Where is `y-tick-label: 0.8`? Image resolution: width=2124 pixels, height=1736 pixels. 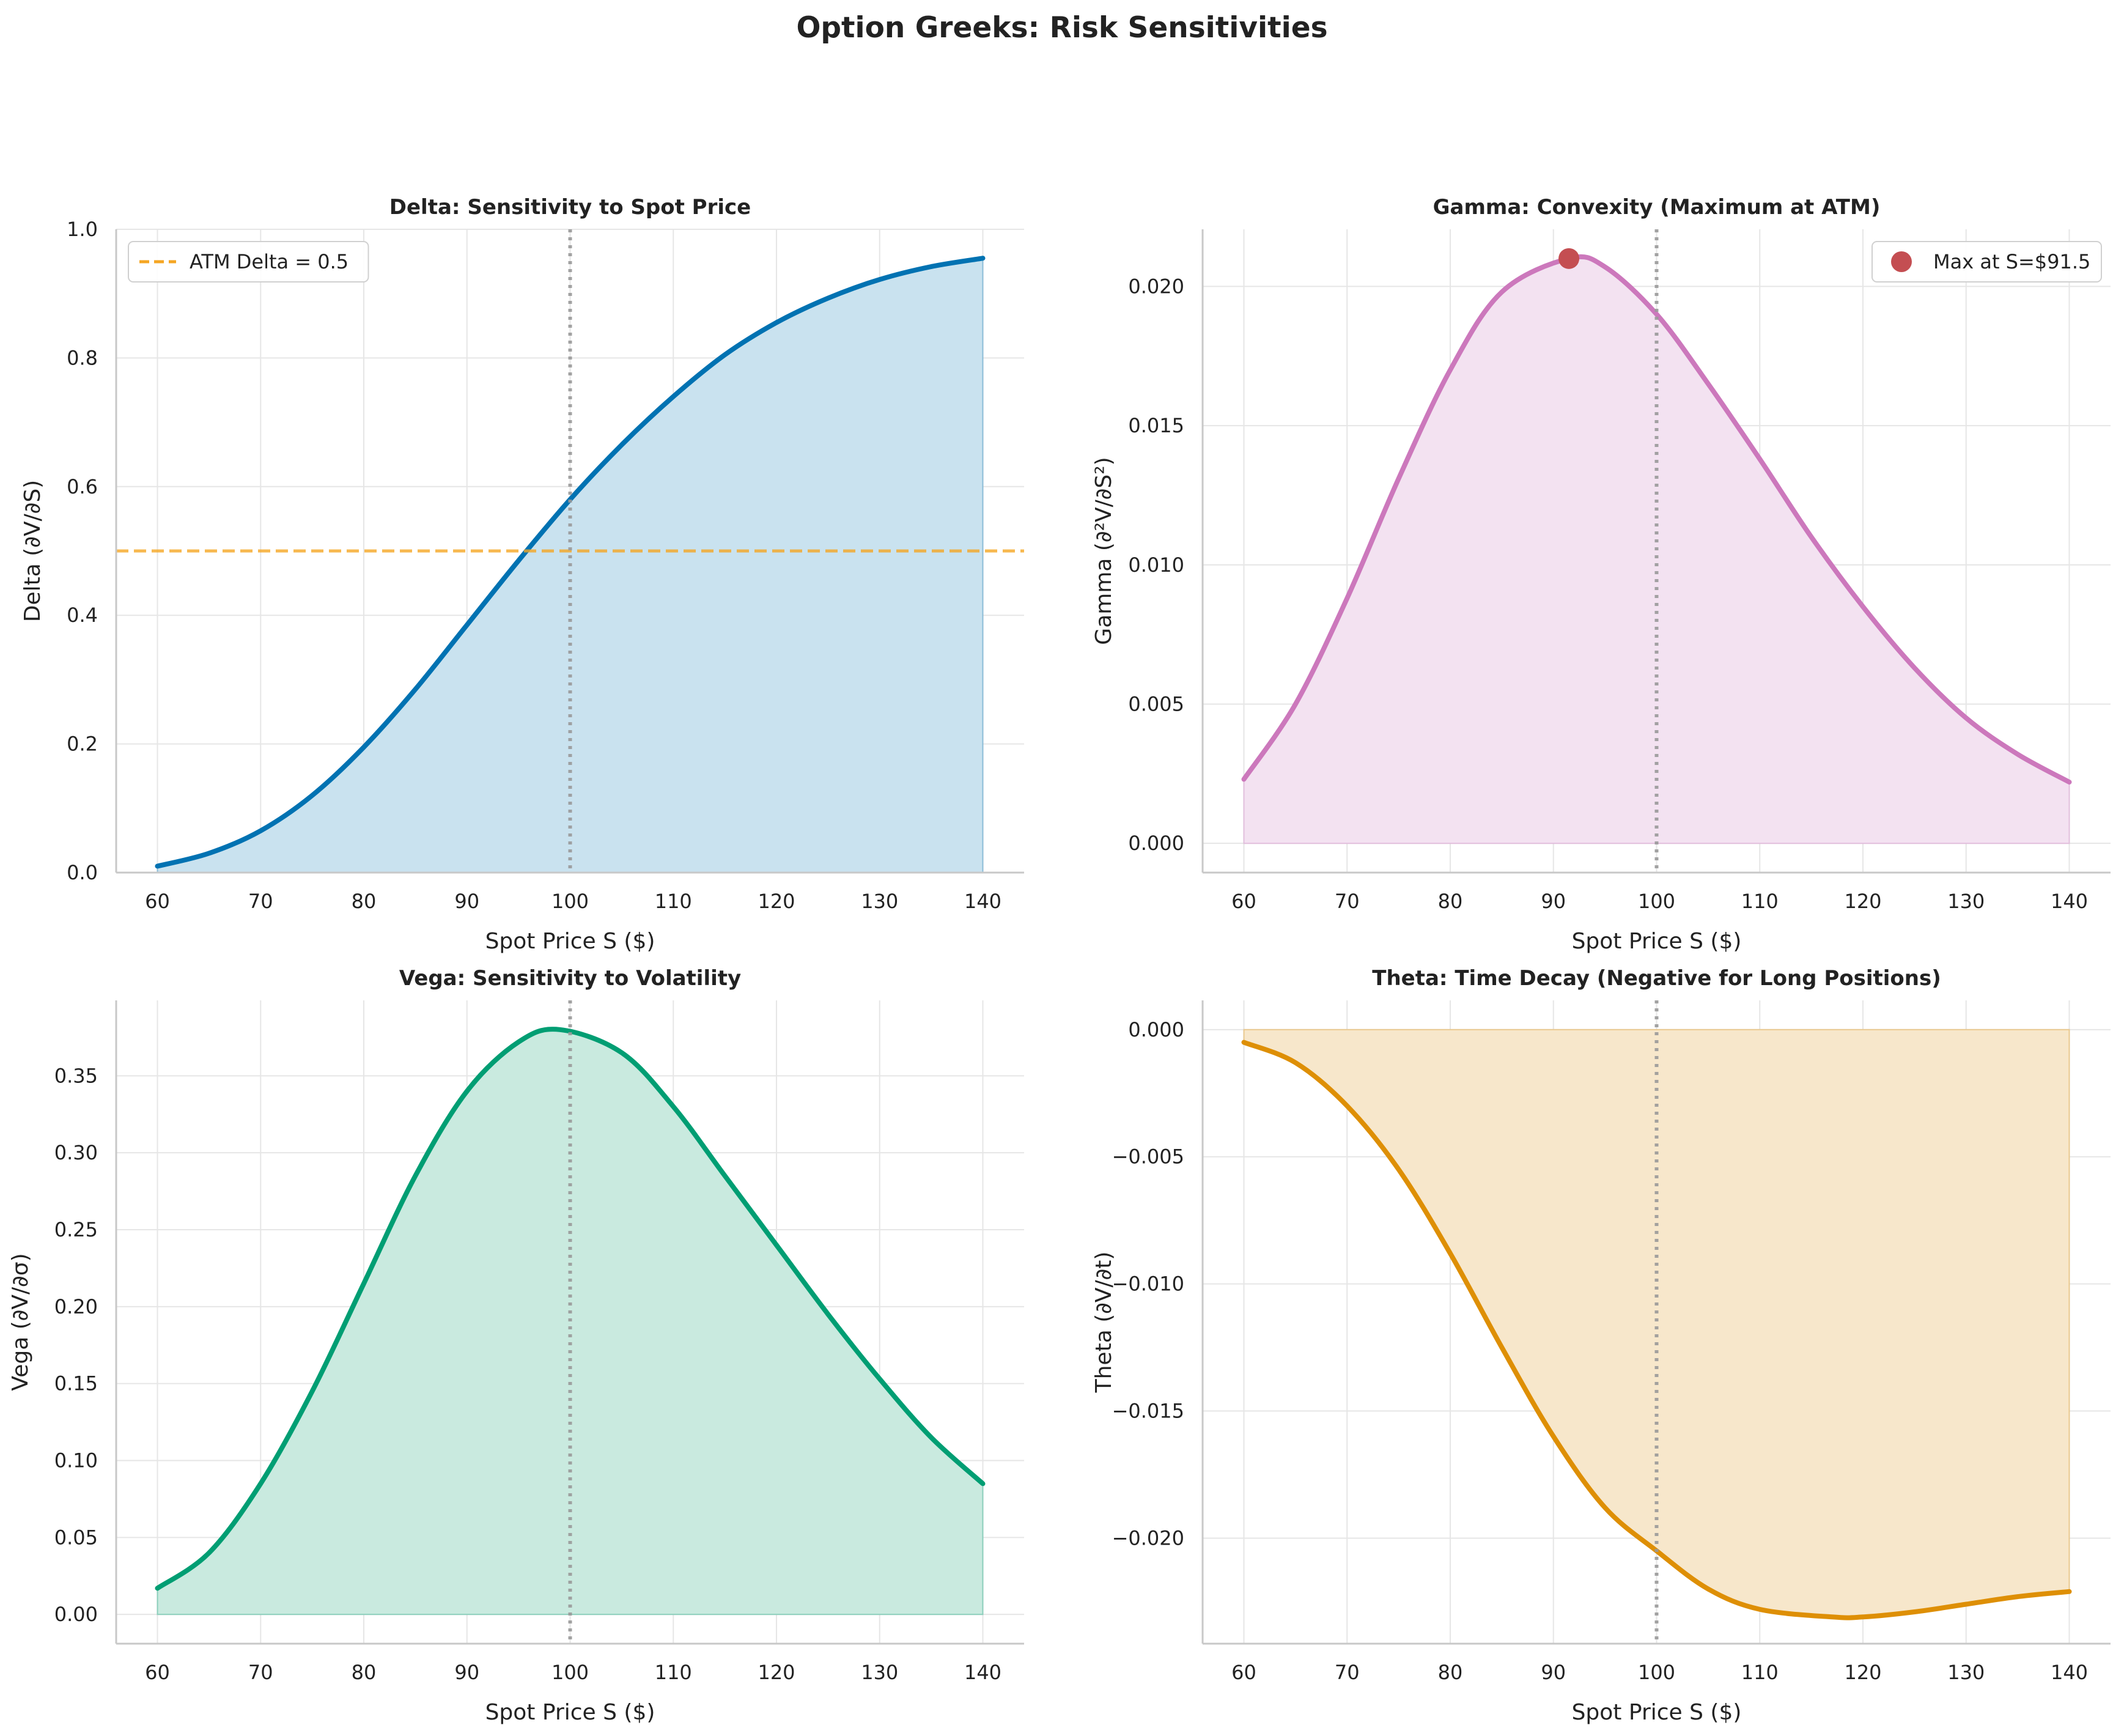 y-tick-label: 0.8 is located at coordinates (82, 357).